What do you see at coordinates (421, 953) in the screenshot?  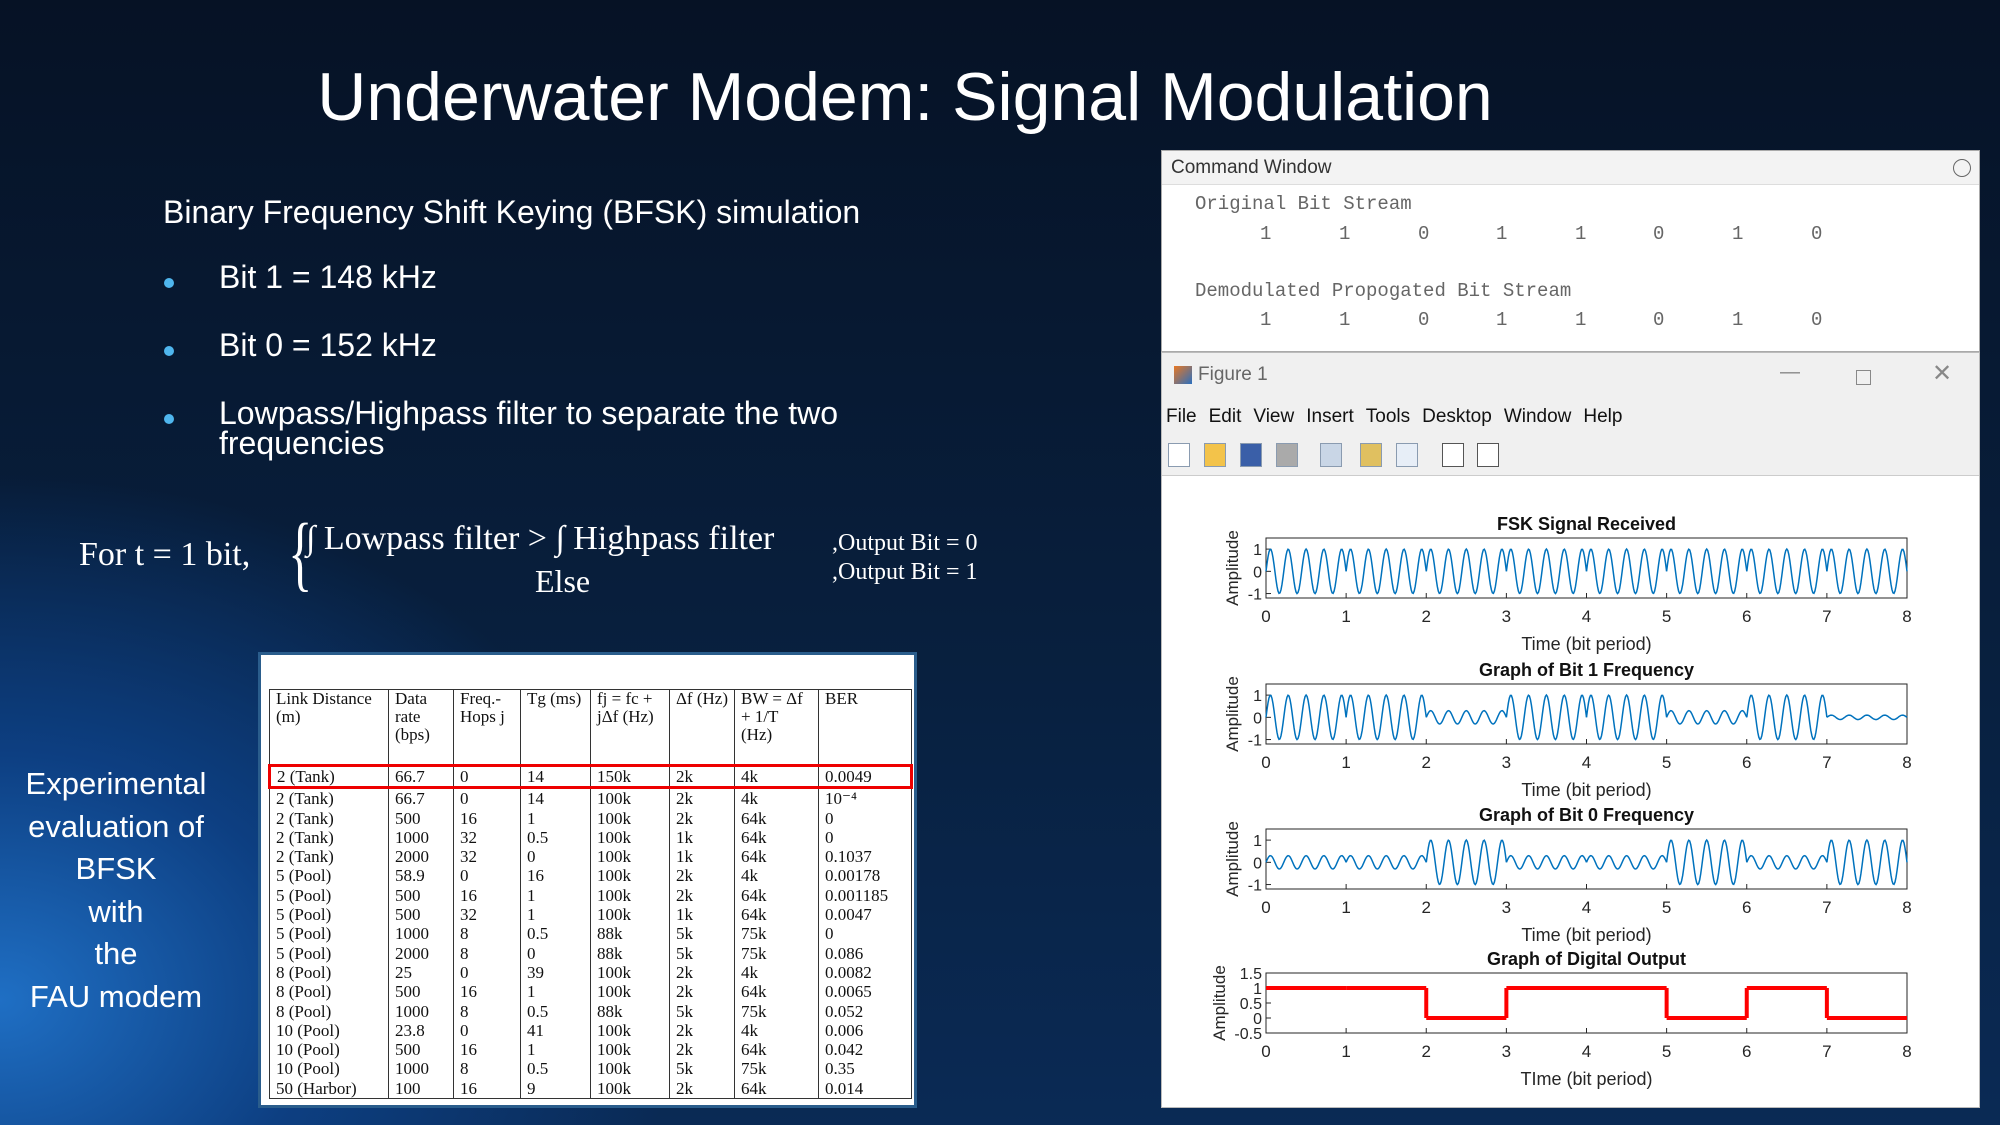 I see `table-cell: 2000` at bounding box center [421, 953].